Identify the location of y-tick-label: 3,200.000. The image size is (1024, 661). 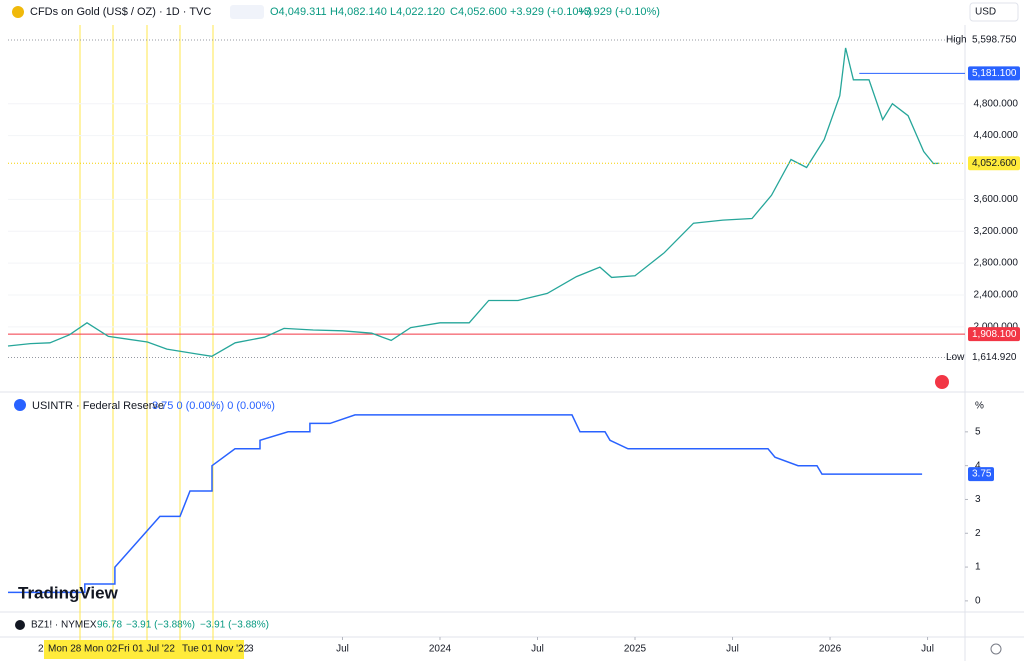
(996, 231).